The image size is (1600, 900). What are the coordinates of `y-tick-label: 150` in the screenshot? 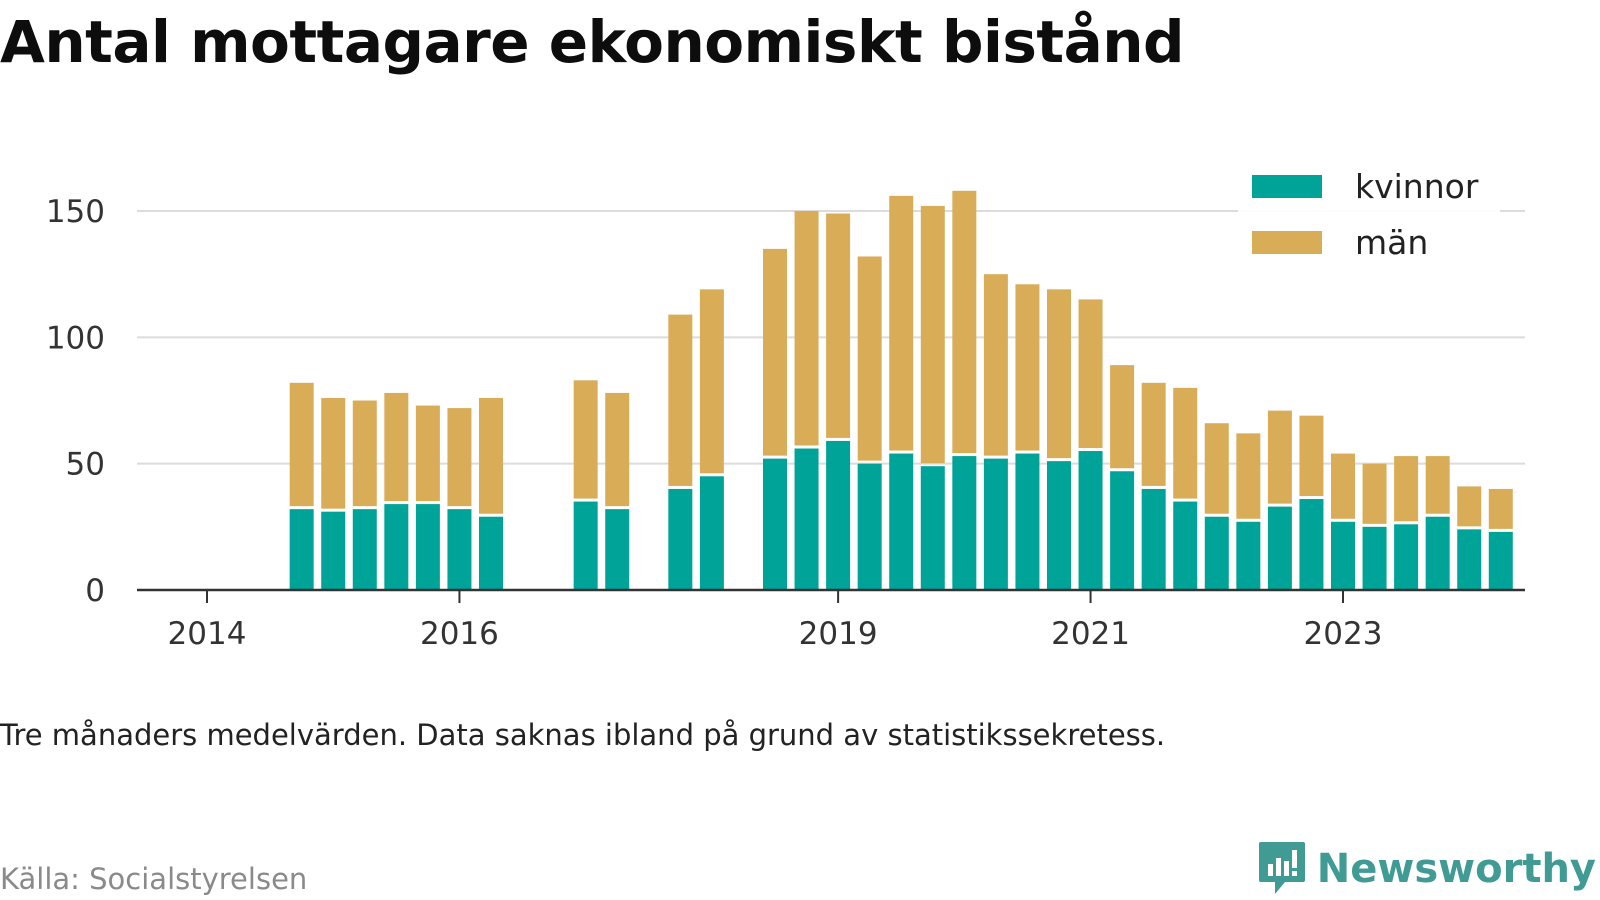 It's located at (75, 212).